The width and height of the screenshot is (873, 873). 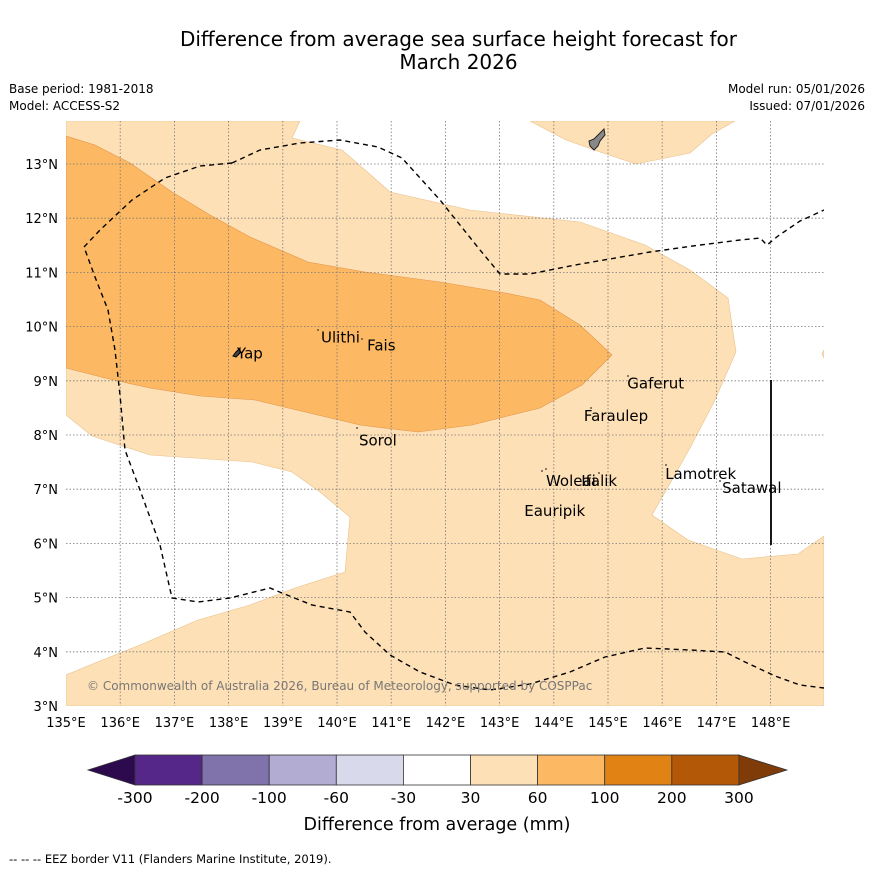 What do you see at coordinates (65, 106) in the screenshot?
I see `model-name: Model: ACCESS-S2` at bounding box center [65, 106].